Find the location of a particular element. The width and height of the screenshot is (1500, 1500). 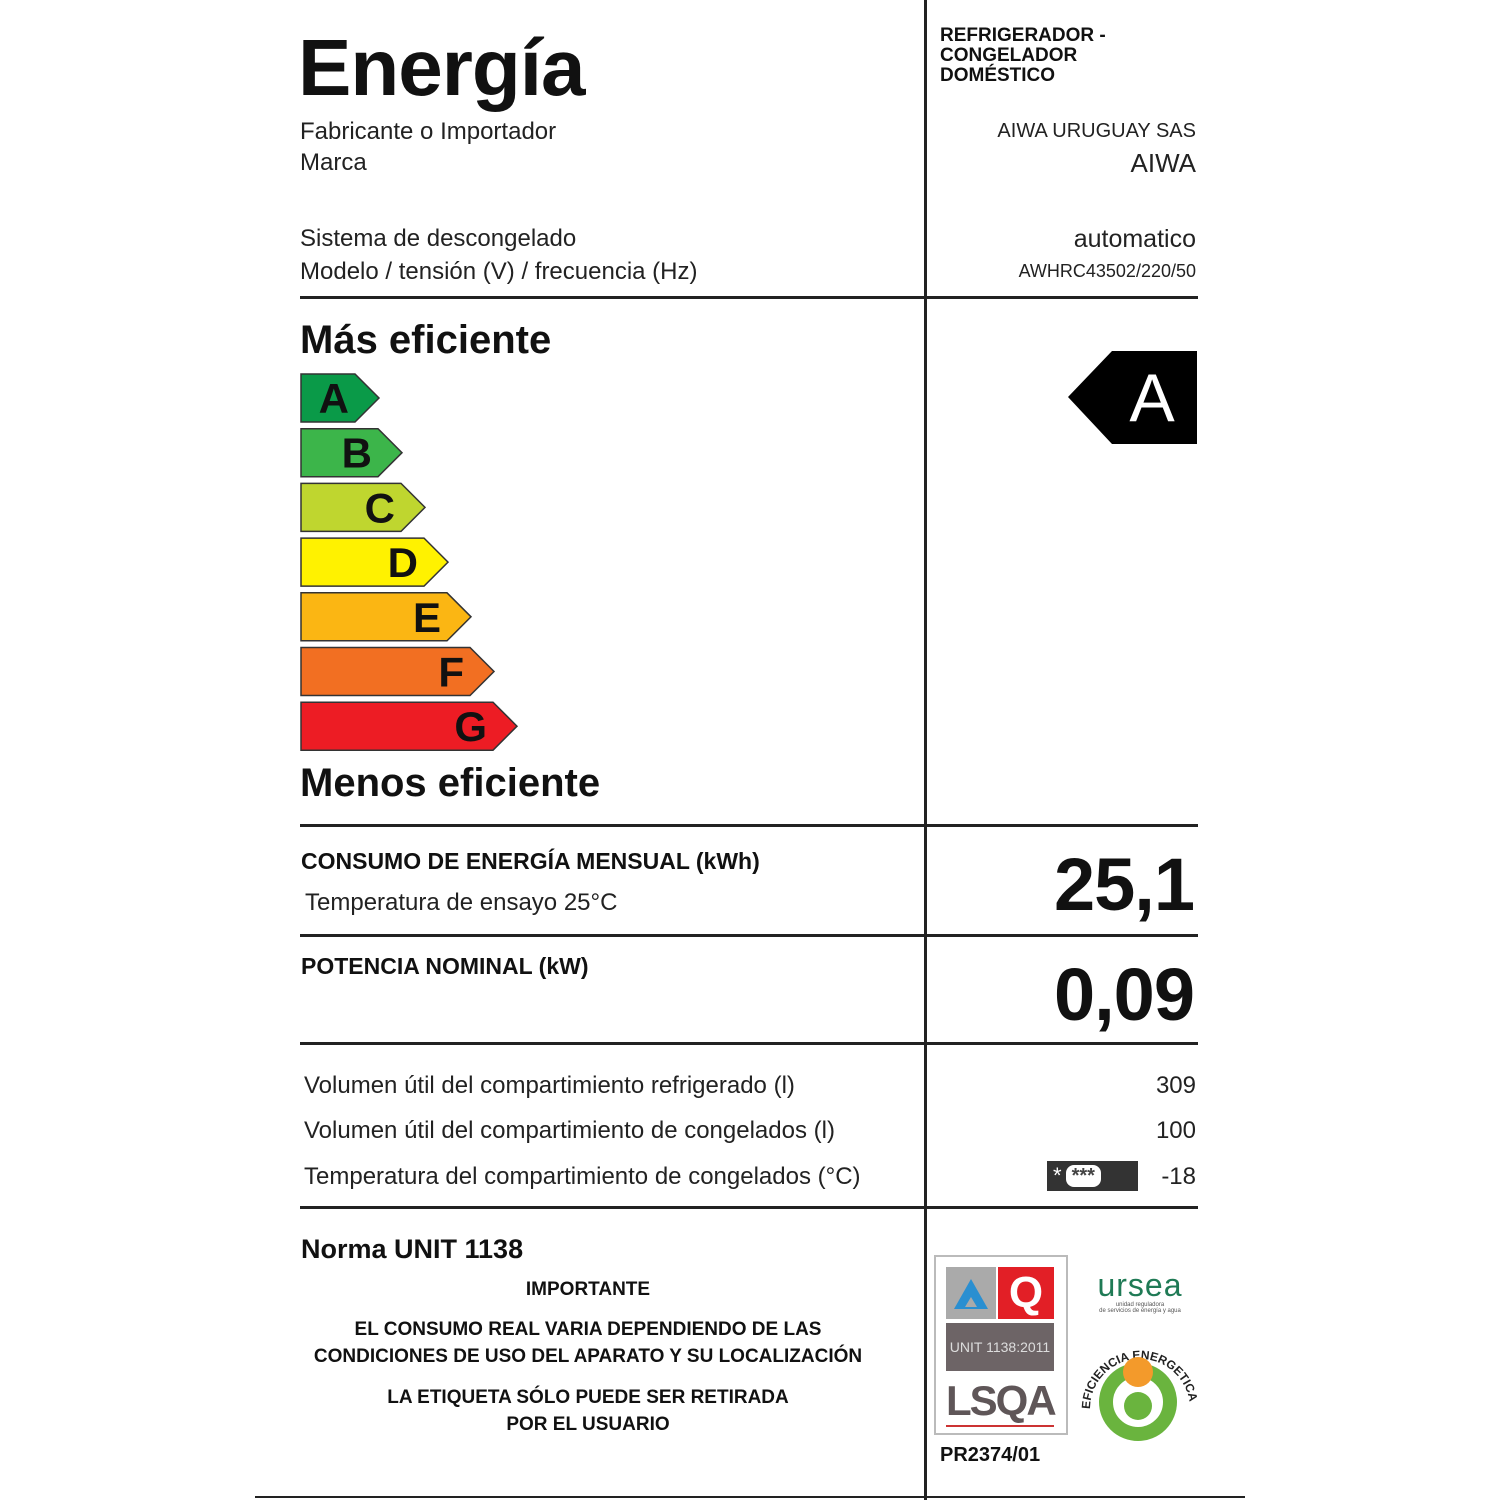

rating-bar-b is located at coordinates (352, 452).